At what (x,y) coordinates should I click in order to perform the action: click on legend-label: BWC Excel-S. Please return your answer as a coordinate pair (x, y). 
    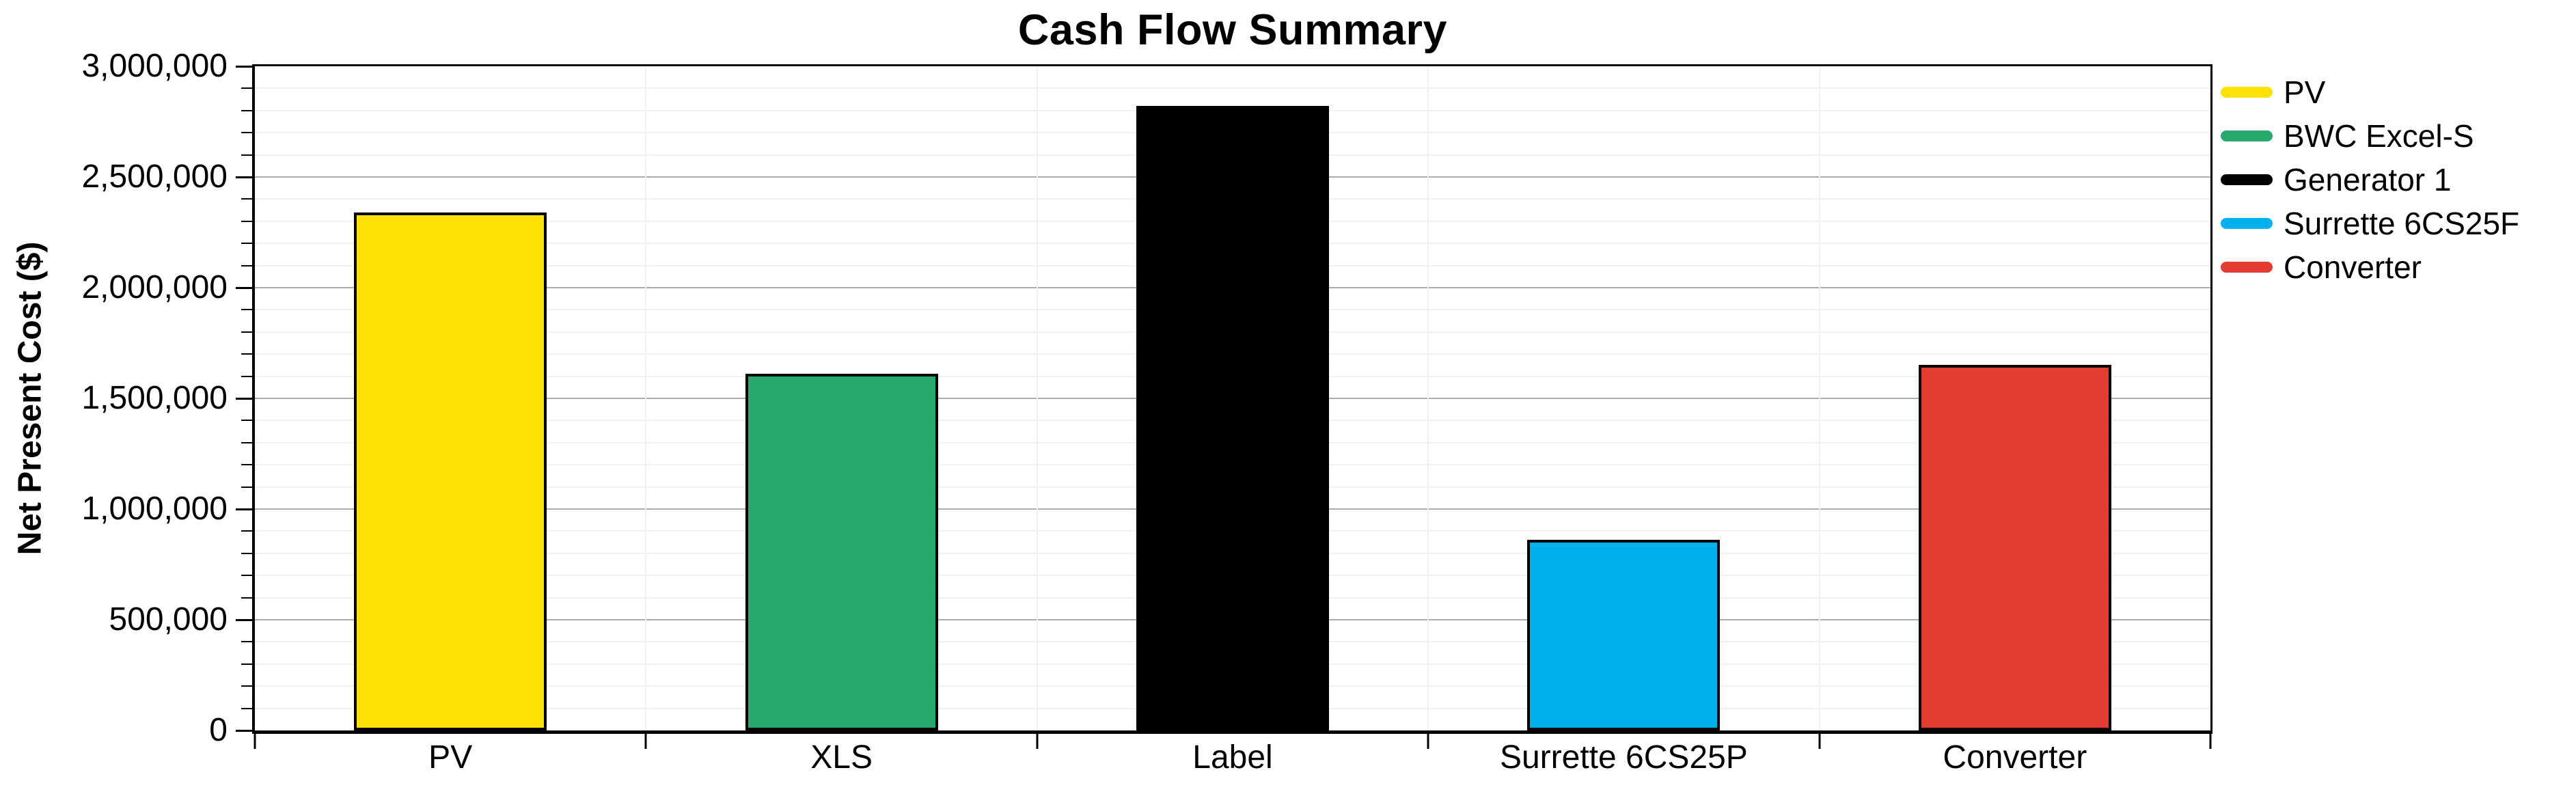
    Looking at the image, I should click on (2379, 136).